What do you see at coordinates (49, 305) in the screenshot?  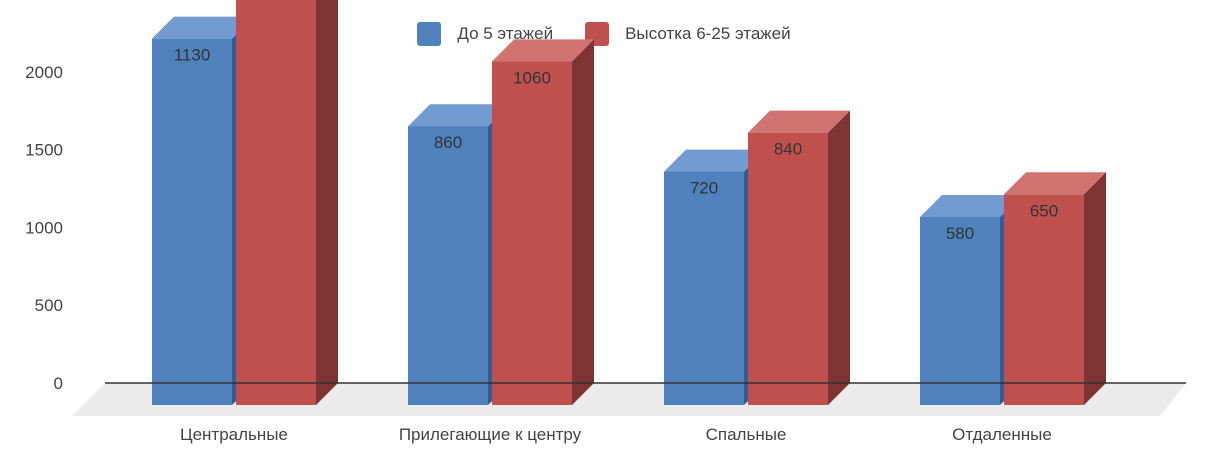 I see `y-tick-label: 500` at bounding box center [49, 305].